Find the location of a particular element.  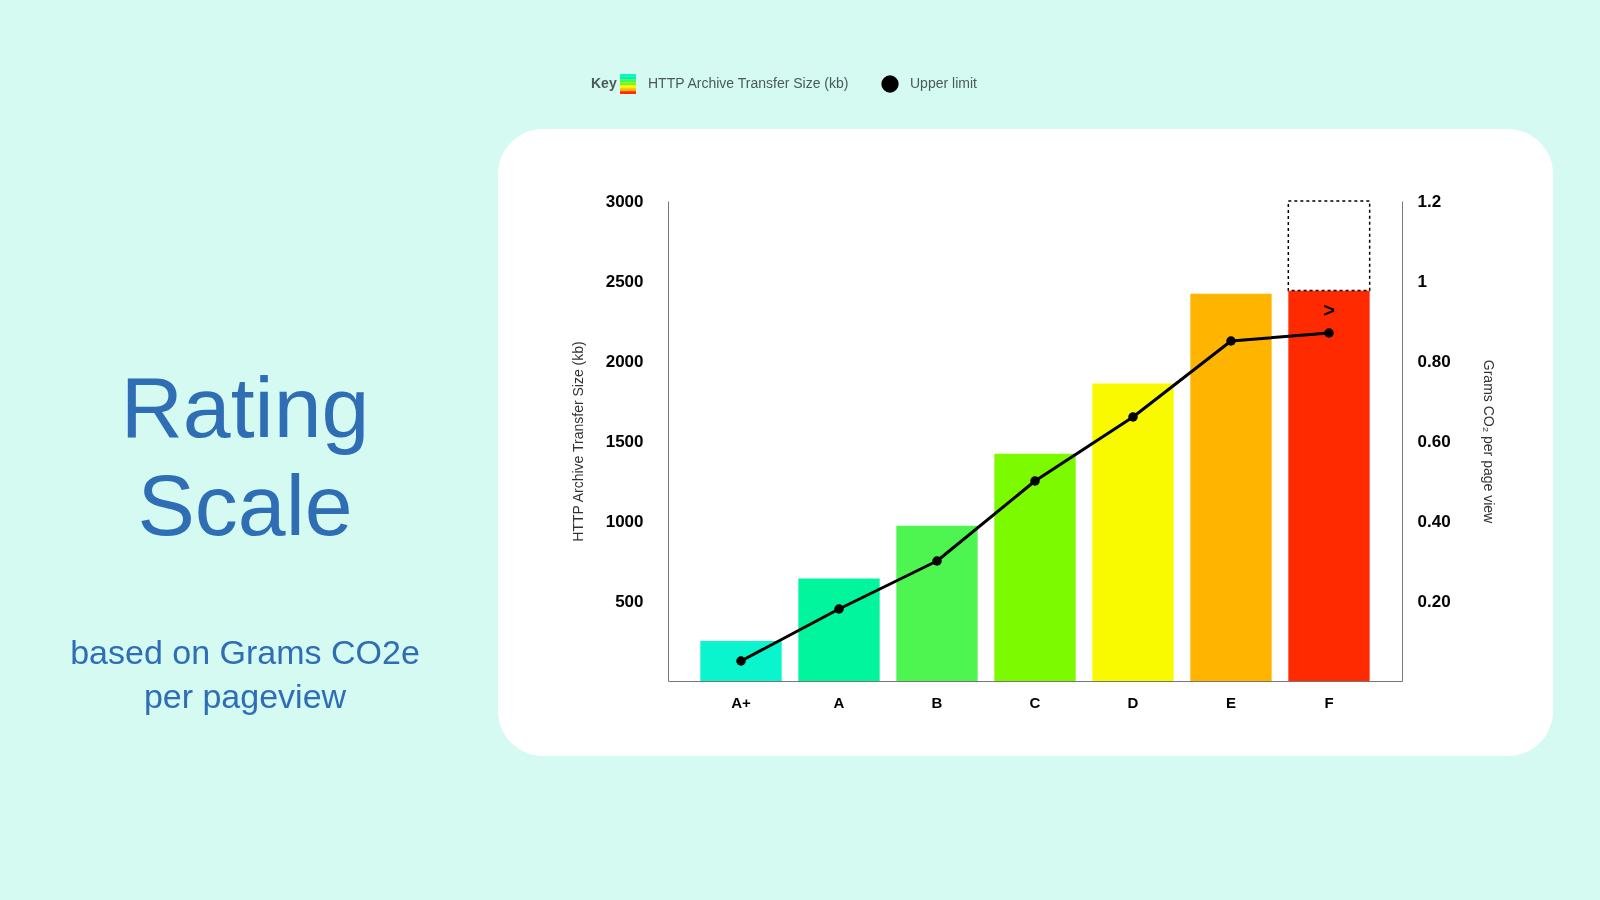

legend-title: Key is located at coordinates (604, 83).